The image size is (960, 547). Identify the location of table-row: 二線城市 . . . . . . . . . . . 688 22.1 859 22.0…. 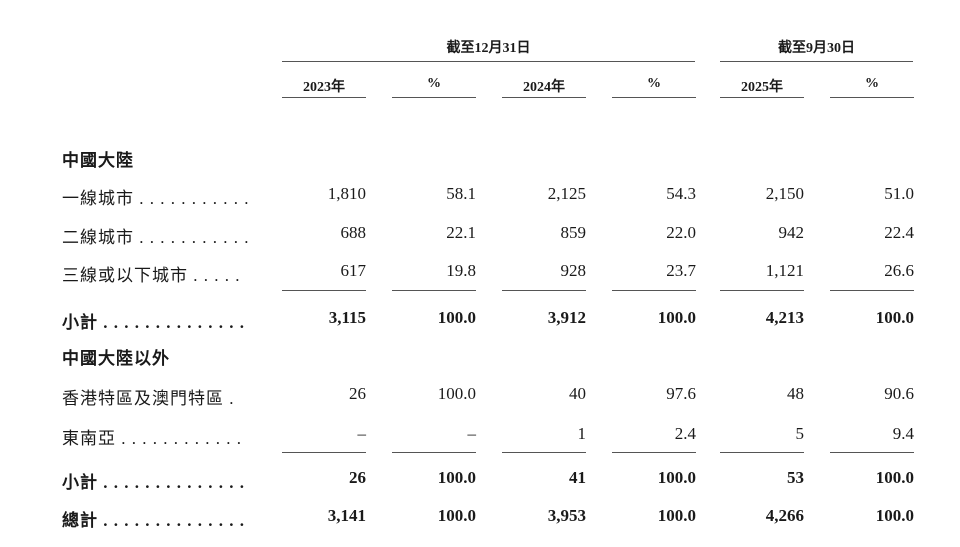
(480, 235).